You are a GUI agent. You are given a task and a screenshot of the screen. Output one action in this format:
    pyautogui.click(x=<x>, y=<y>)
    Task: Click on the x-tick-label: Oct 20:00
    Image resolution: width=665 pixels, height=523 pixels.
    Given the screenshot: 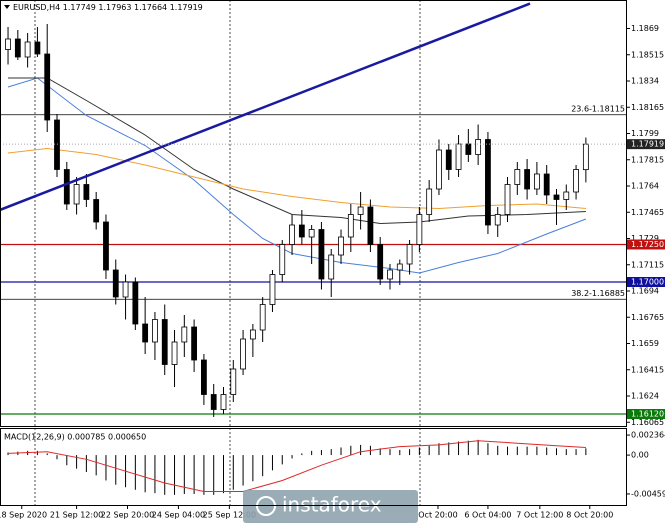 What is the action you would take?
    pyautogui.click(x=437, y=515)
    